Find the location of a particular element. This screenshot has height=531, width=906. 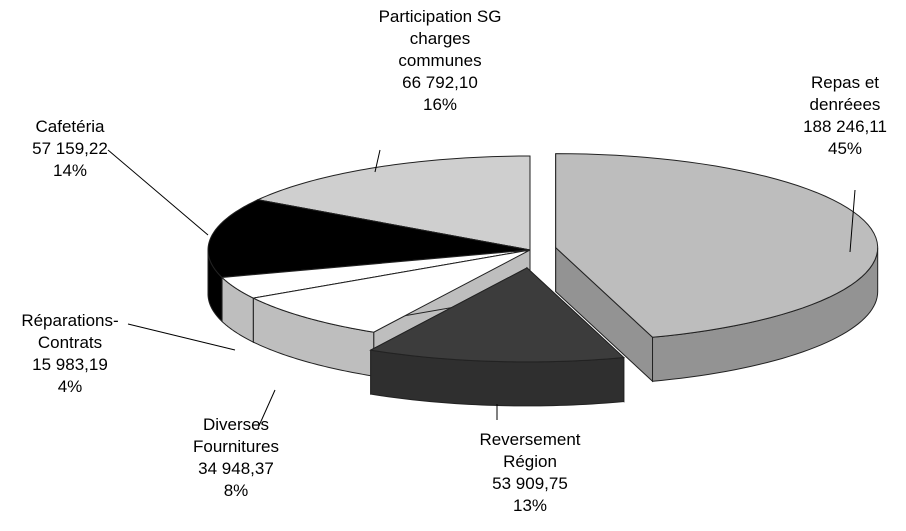

label-line: Cafetéria is located at coordinates (71, 126).